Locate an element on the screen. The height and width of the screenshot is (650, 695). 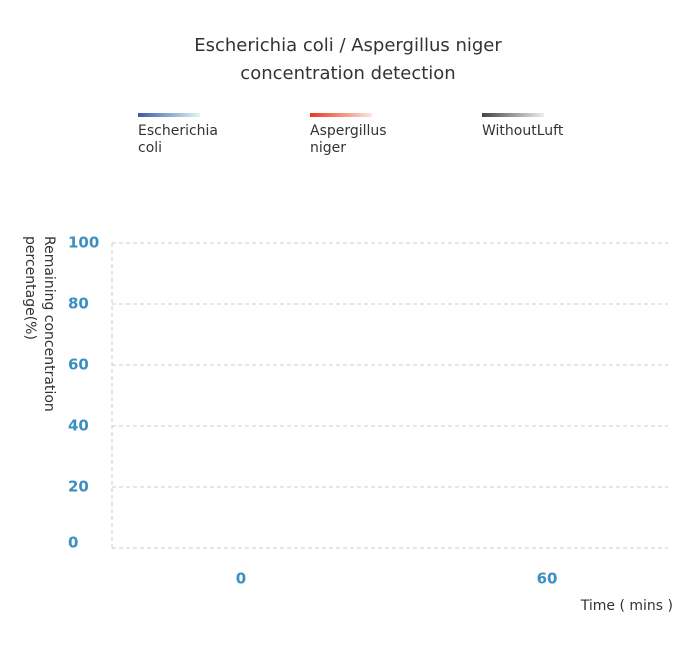
legend-label: WithoutLuft is located at coordinates (523, 131).